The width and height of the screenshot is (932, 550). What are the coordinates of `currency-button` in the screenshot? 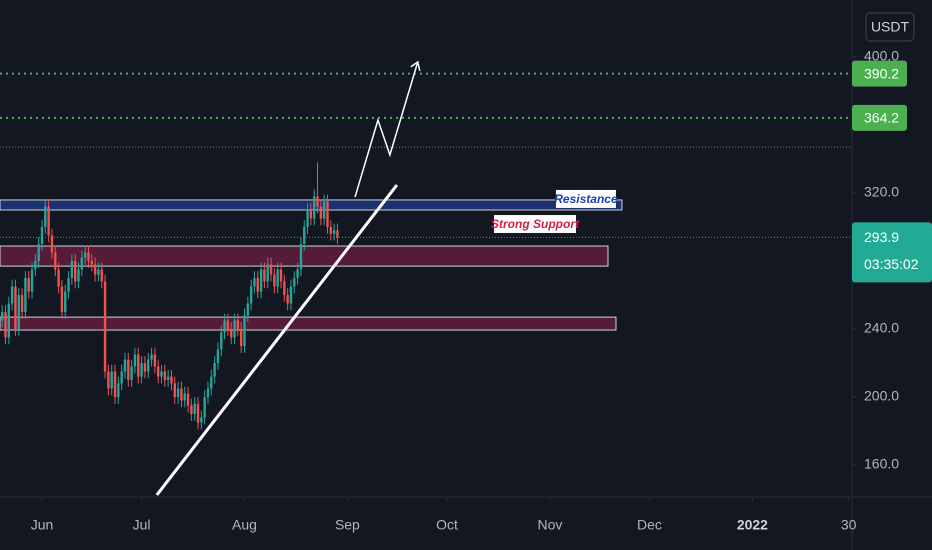 It's located at (890, 27).